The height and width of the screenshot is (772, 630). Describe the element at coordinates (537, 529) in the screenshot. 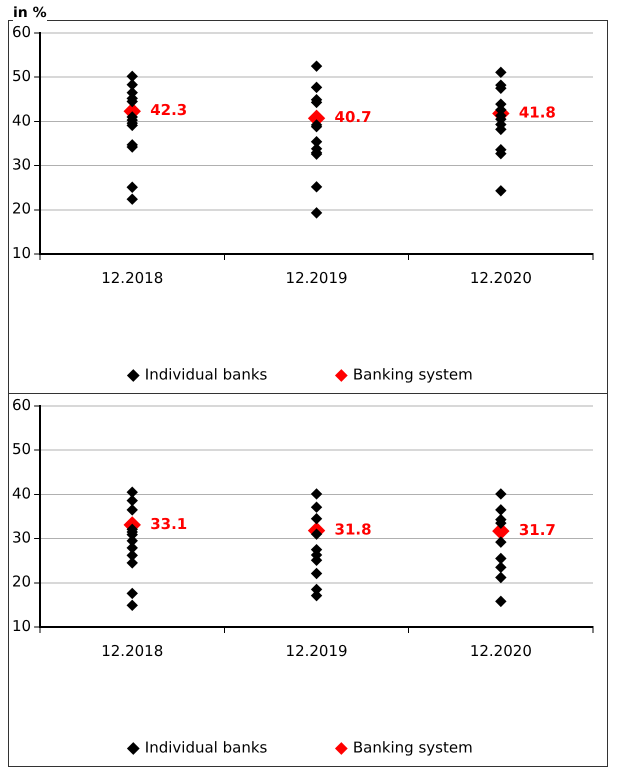

I see `data-label: 31.7` at that location.